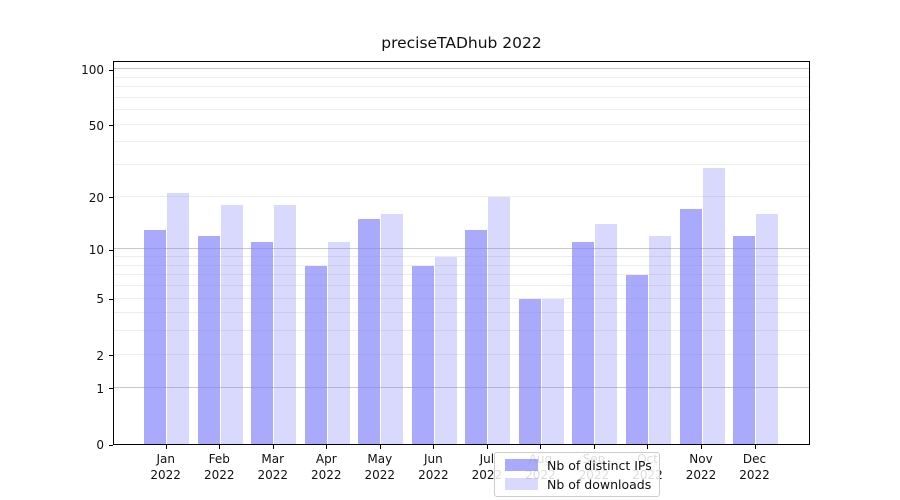 The width and height of the screenshot is (900, 500). What do you see at coordinates (690, 326) in the screenshot?
I see `bar-ips-nov` at bounding box center [690, 326].